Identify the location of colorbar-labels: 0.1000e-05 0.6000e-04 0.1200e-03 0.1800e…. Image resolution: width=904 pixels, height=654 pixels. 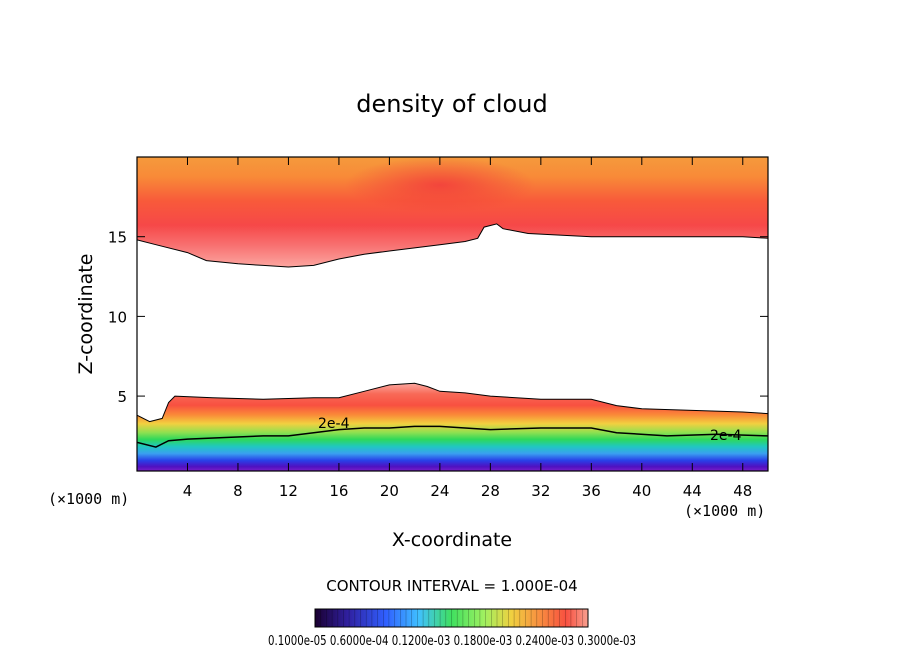
(452, 641).